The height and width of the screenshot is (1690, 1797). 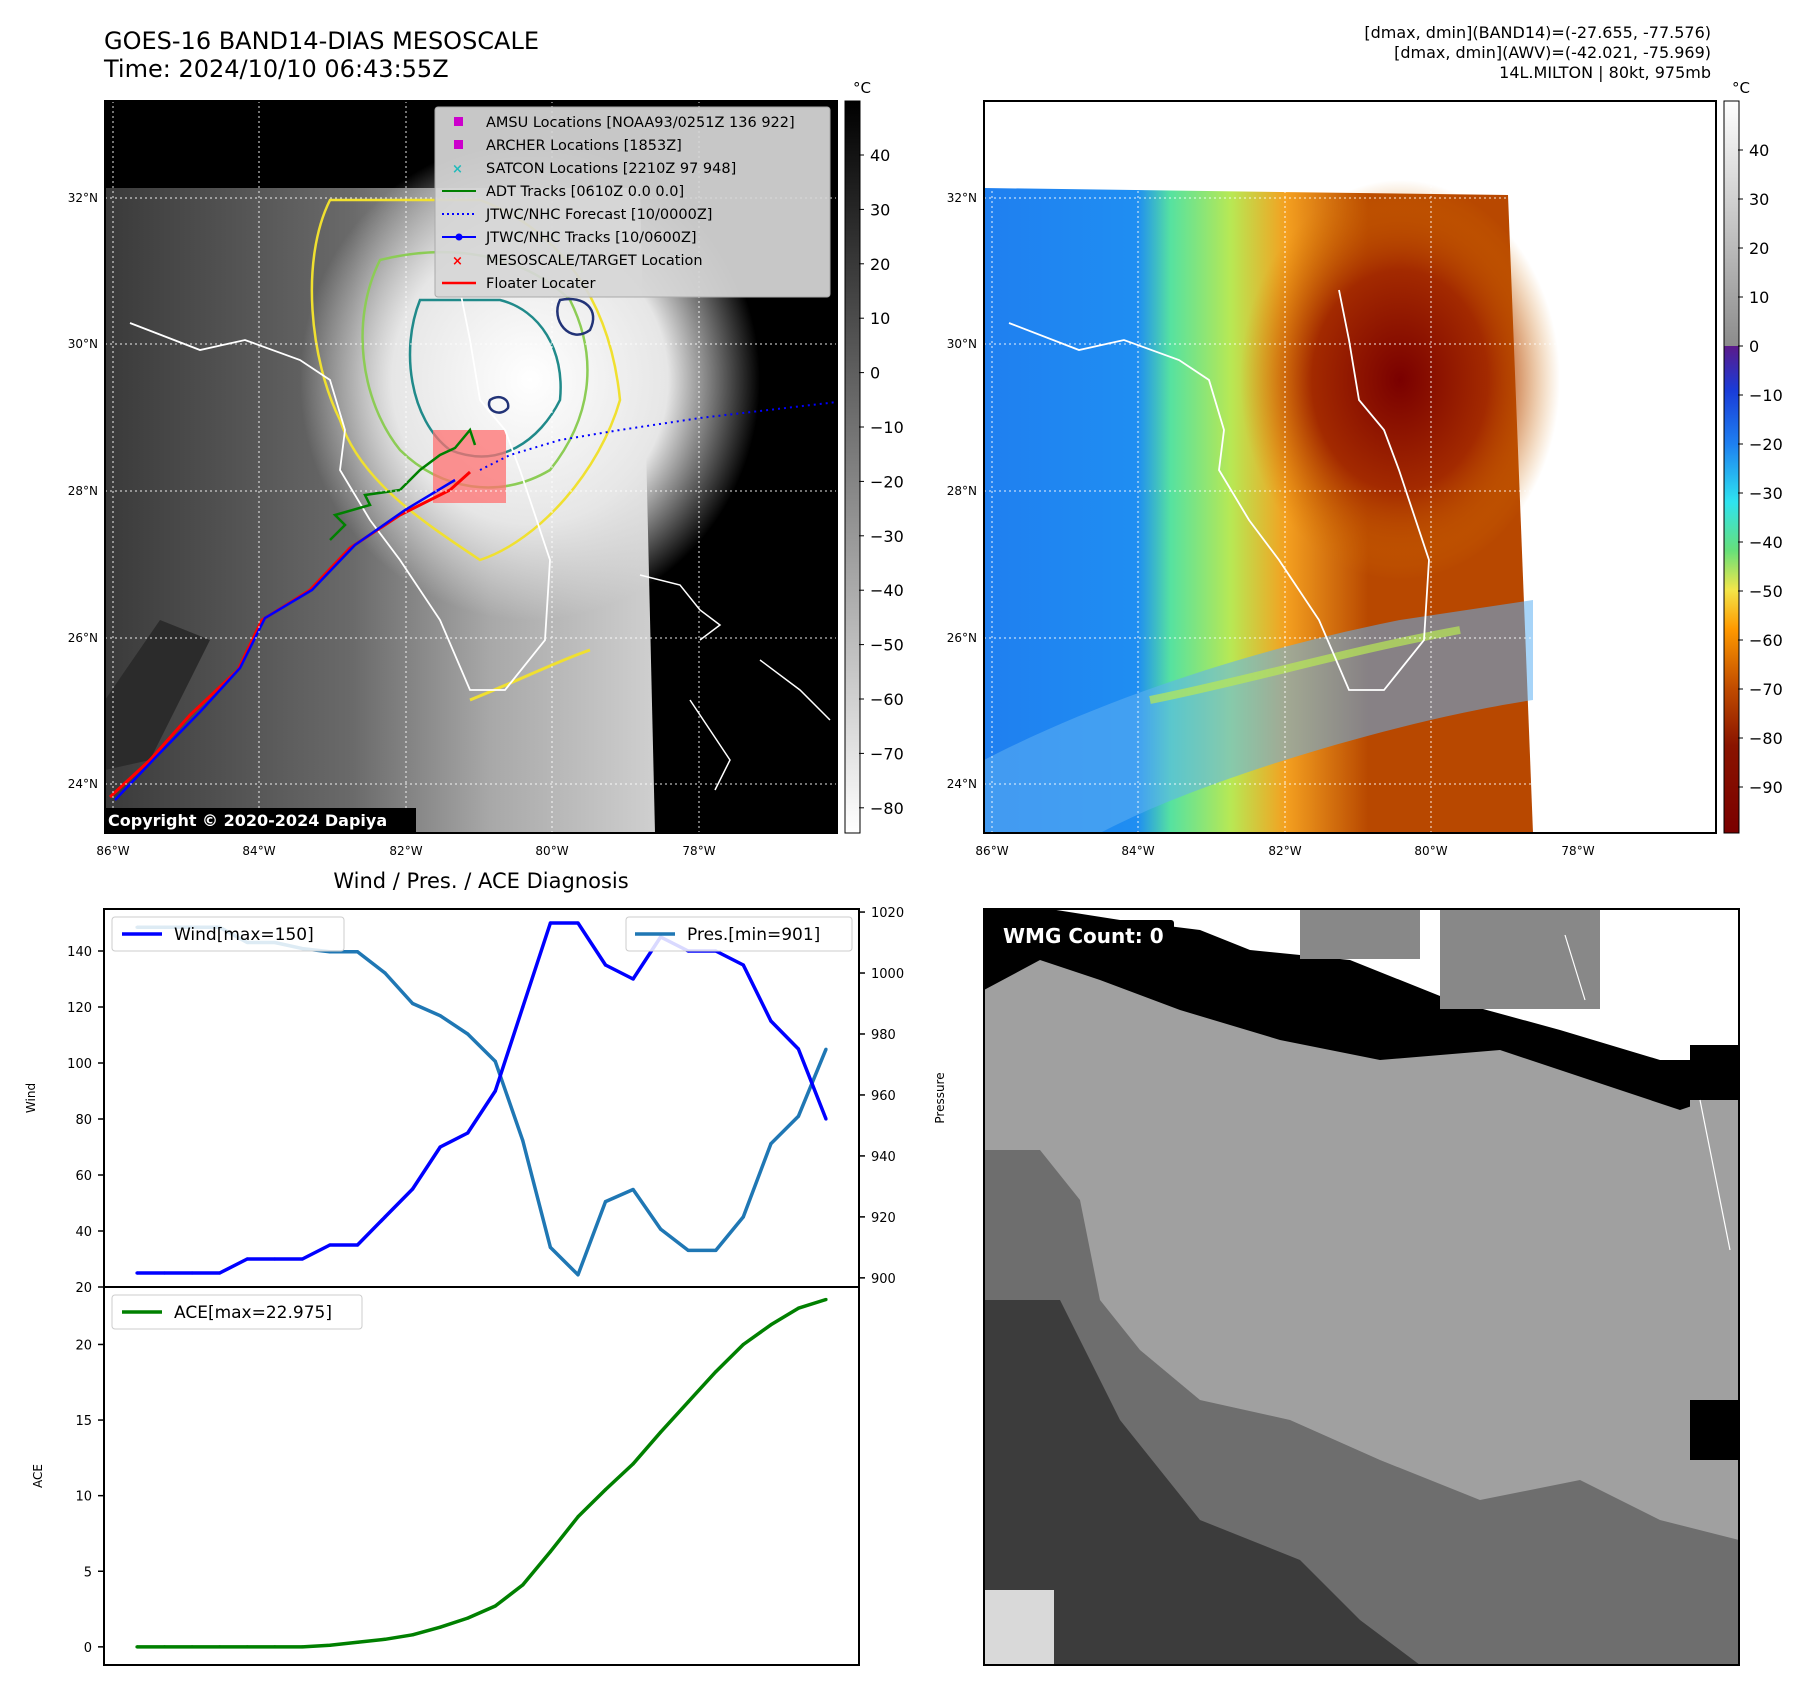 I want to click on y-tick-label: 120, so click(x=79, y=1008).